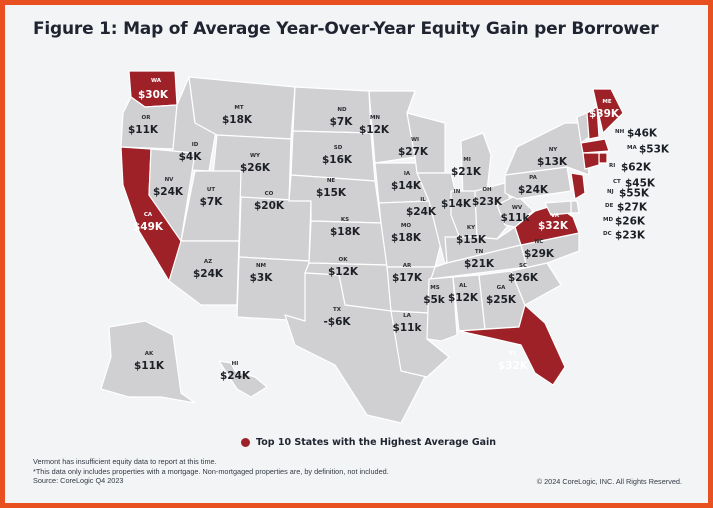 This screenshot has height=508, width=713. Describe the element at coordinates (457, 192) in the screenshot. I see `state-label-in: IN` at that location.